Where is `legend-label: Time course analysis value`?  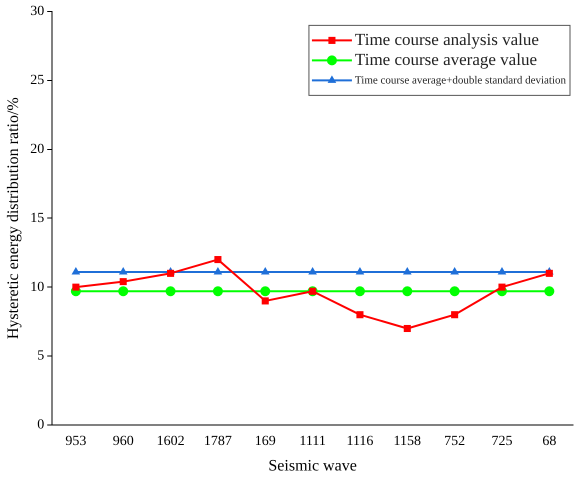 legend-label: Time course analysis value is located at coordinates (446, 39).